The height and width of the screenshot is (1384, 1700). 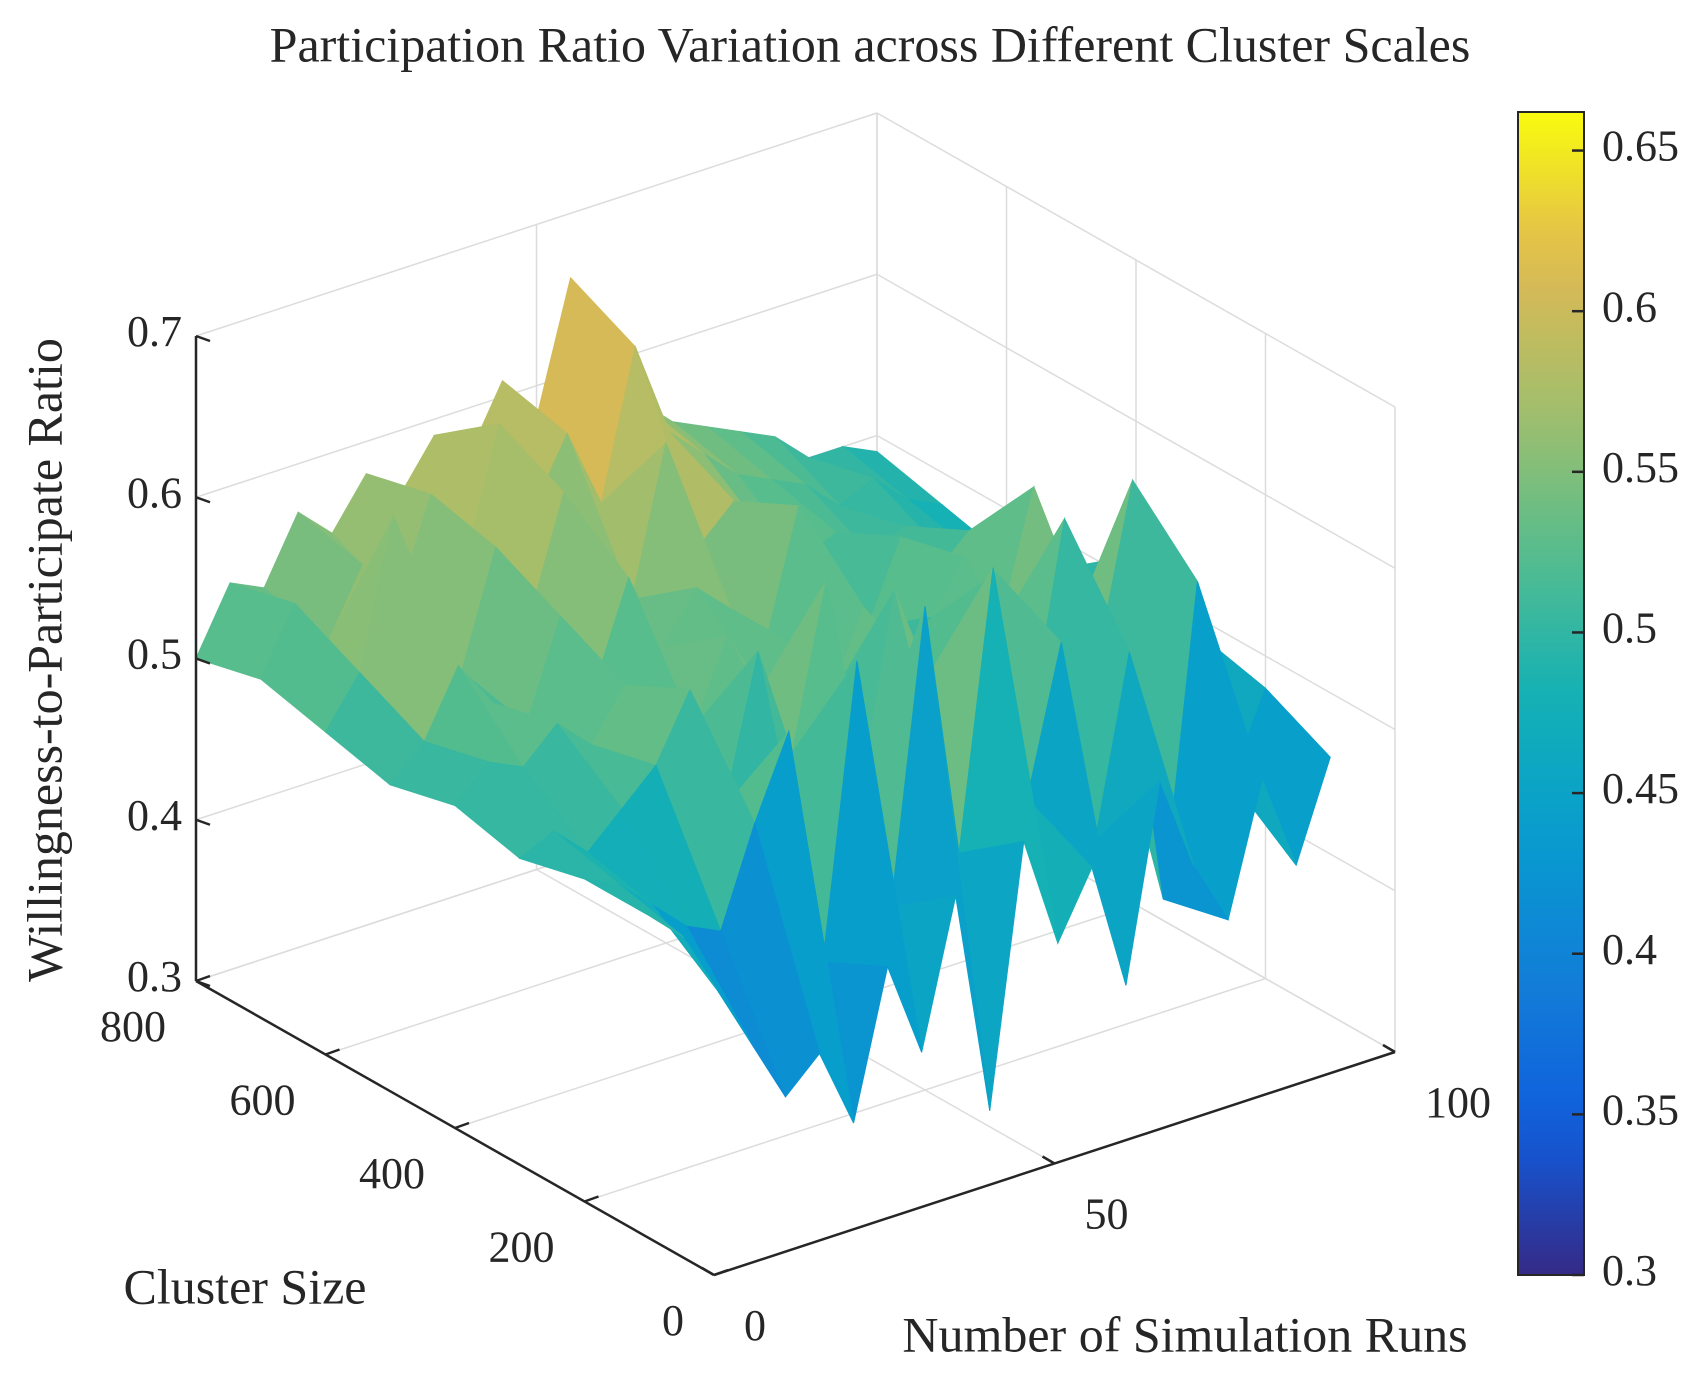 What do you see at coordinates (263, 1100) in the screenshot?
I see `y-tick-label: 600` at bounding box center [263, 1100].